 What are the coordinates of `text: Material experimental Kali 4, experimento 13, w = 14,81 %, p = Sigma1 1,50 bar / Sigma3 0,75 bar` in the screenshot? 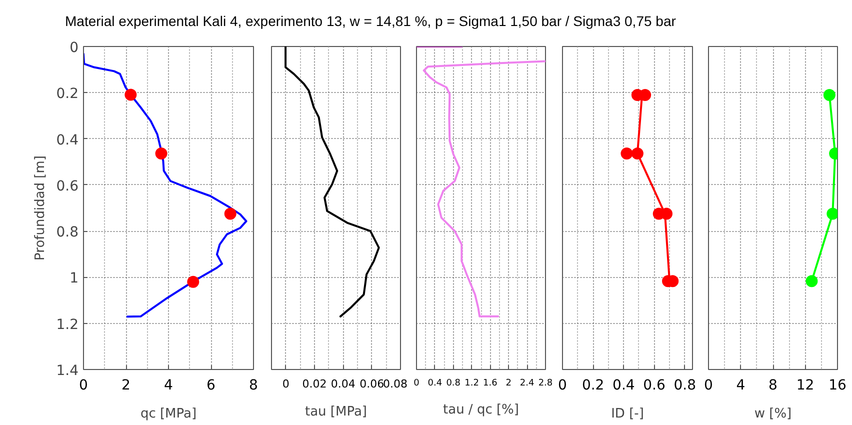 It's located at (370, 21).